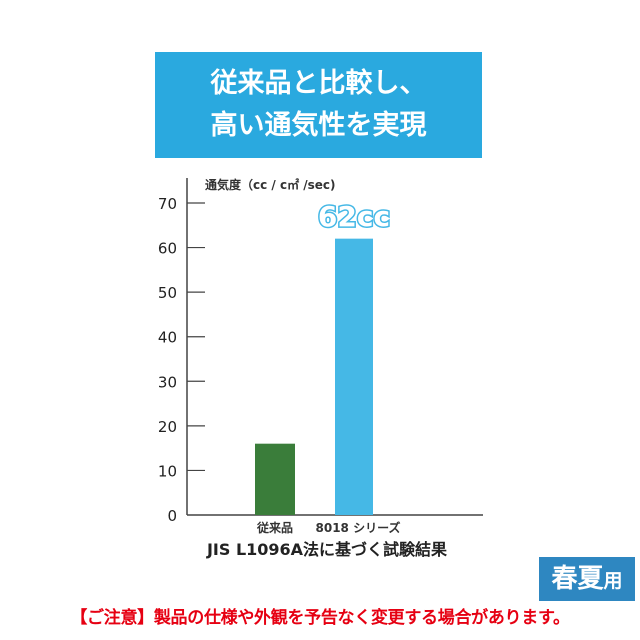 The image size is (640, 640). Describe the element at coordinates (613, 581) in the screenshot. I see `badge-suffix: 用` at that location.